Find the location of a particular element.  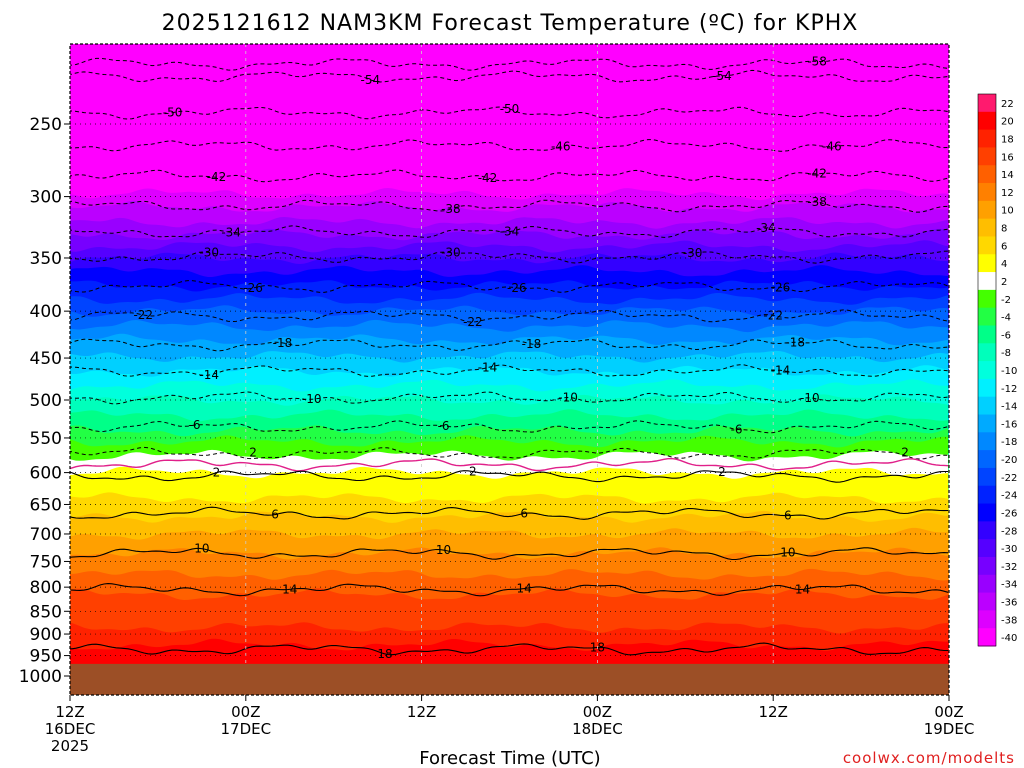

contour-label: -50 is located at coordinates (510, 109).